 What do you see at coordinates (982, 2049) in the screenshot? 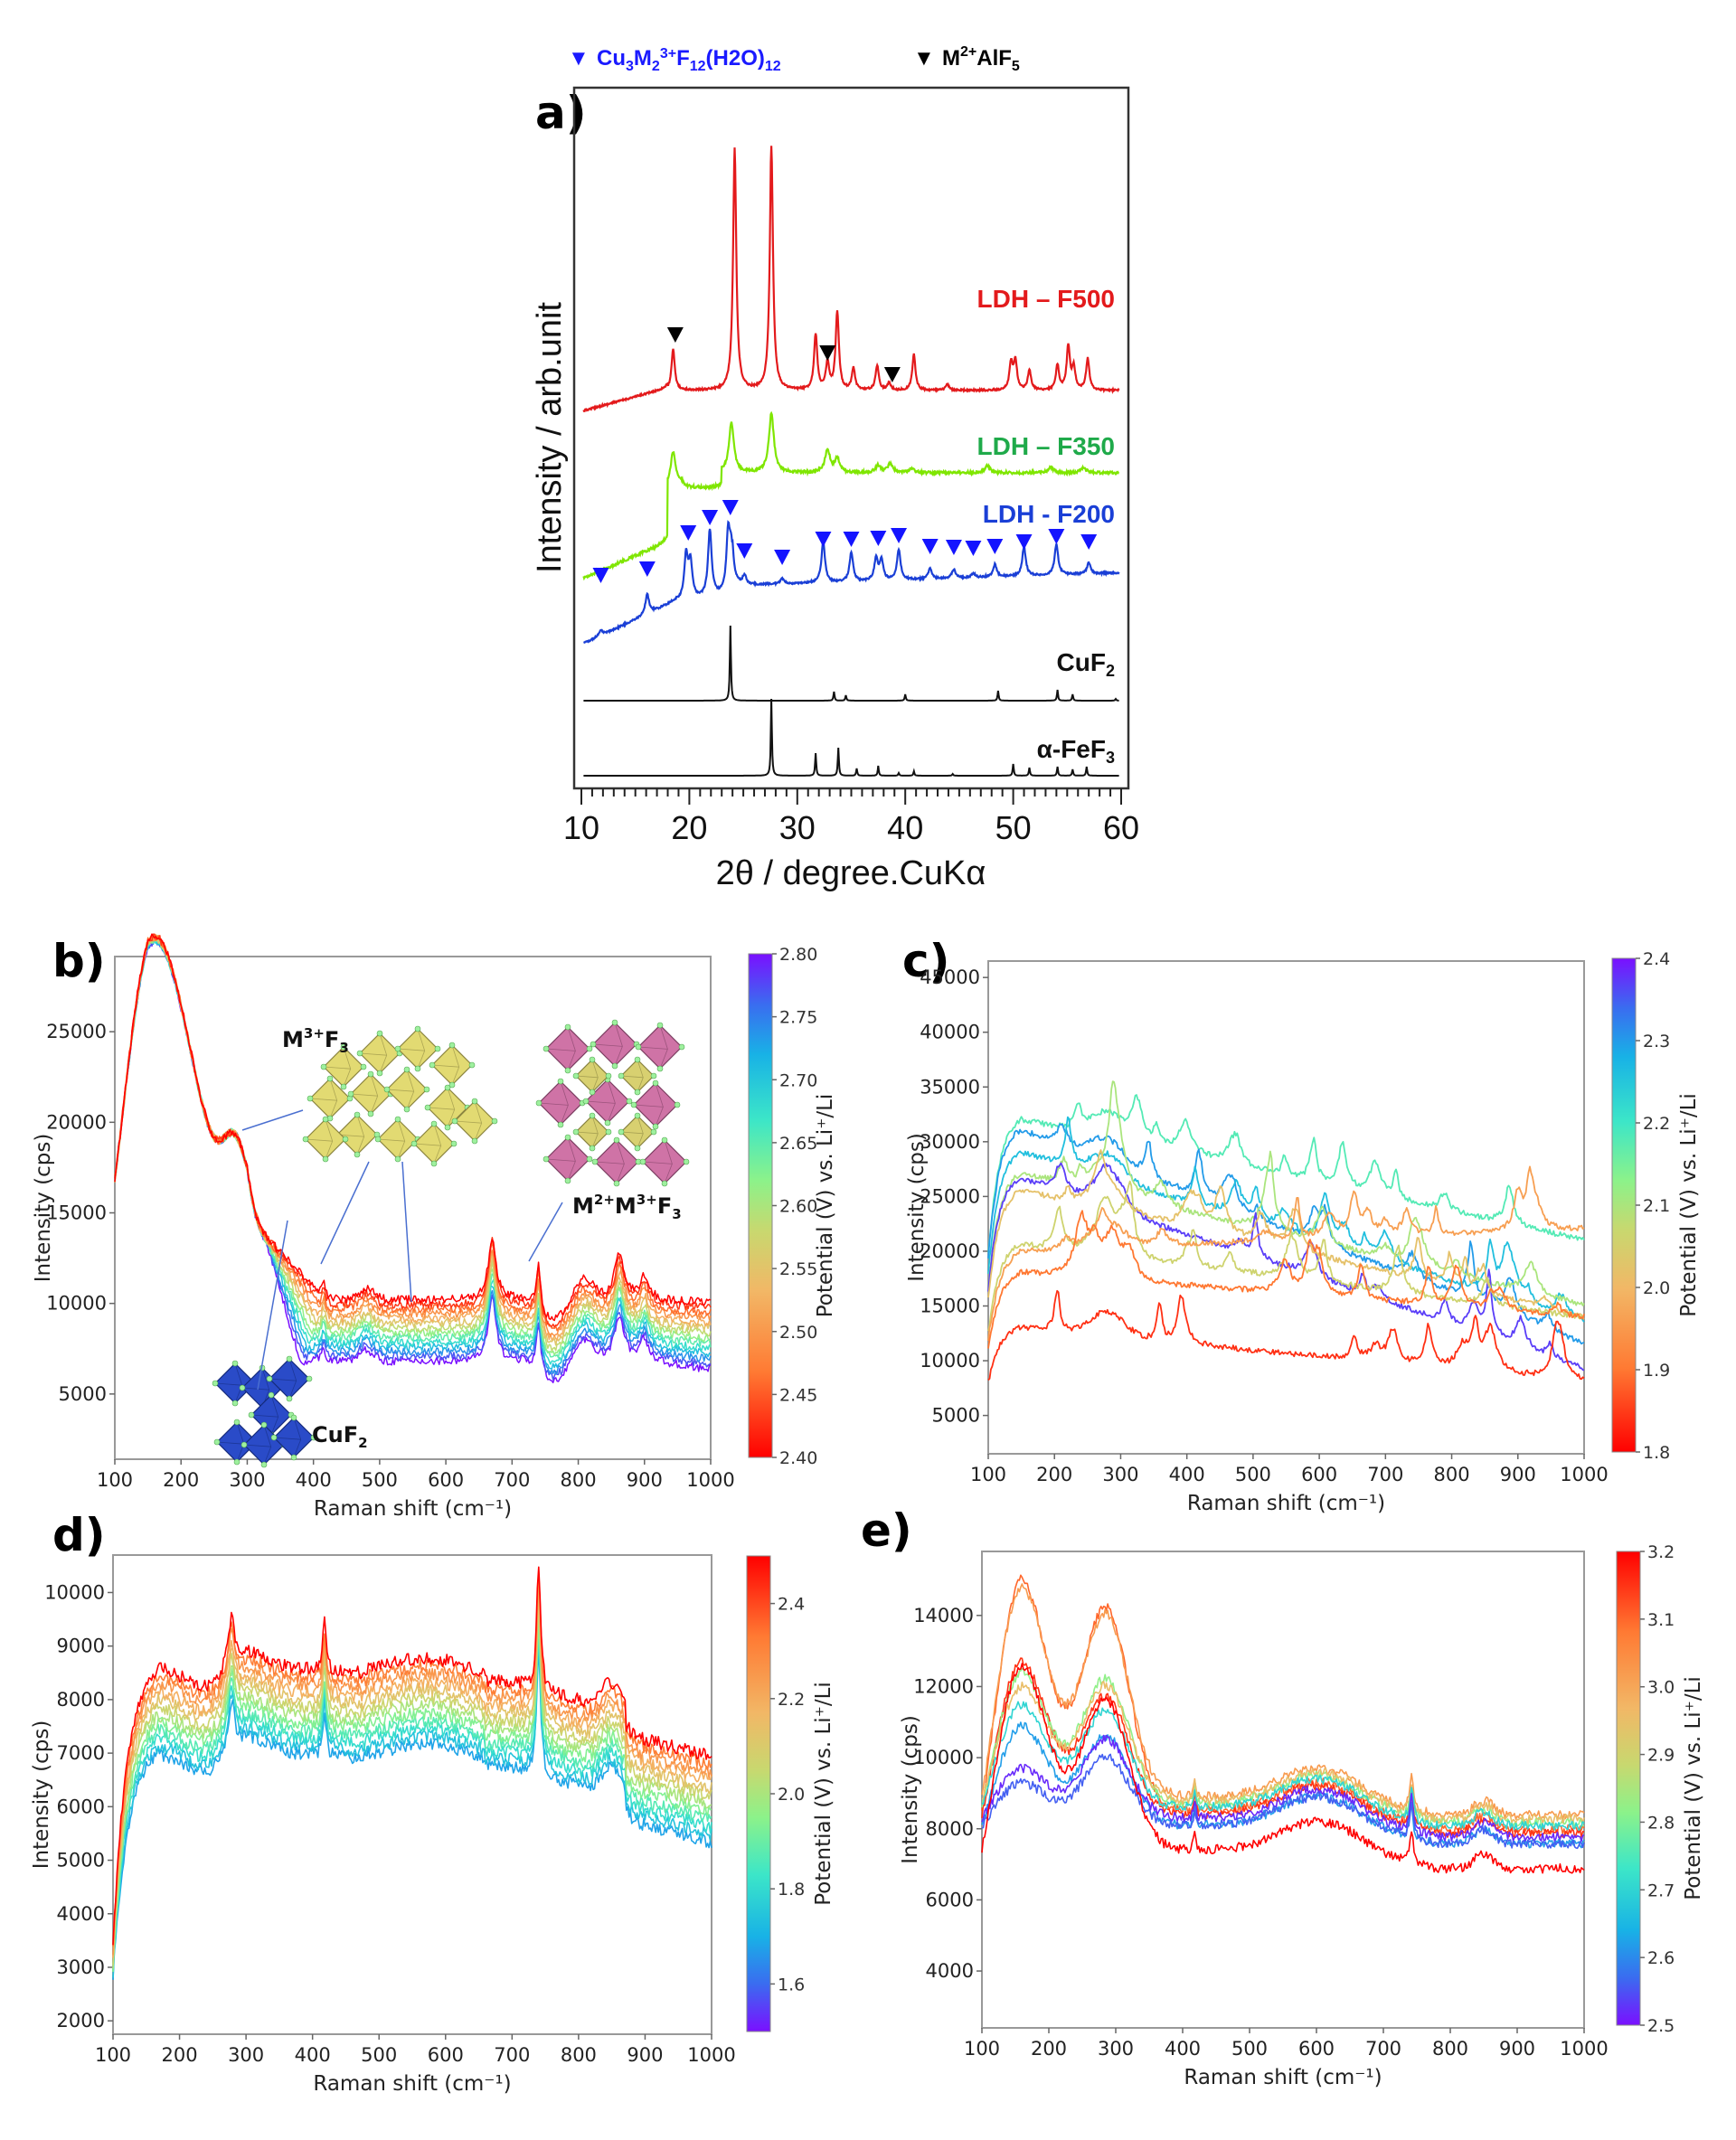
I see `x-tick-label: 100` at bounding box center [982, 2049].